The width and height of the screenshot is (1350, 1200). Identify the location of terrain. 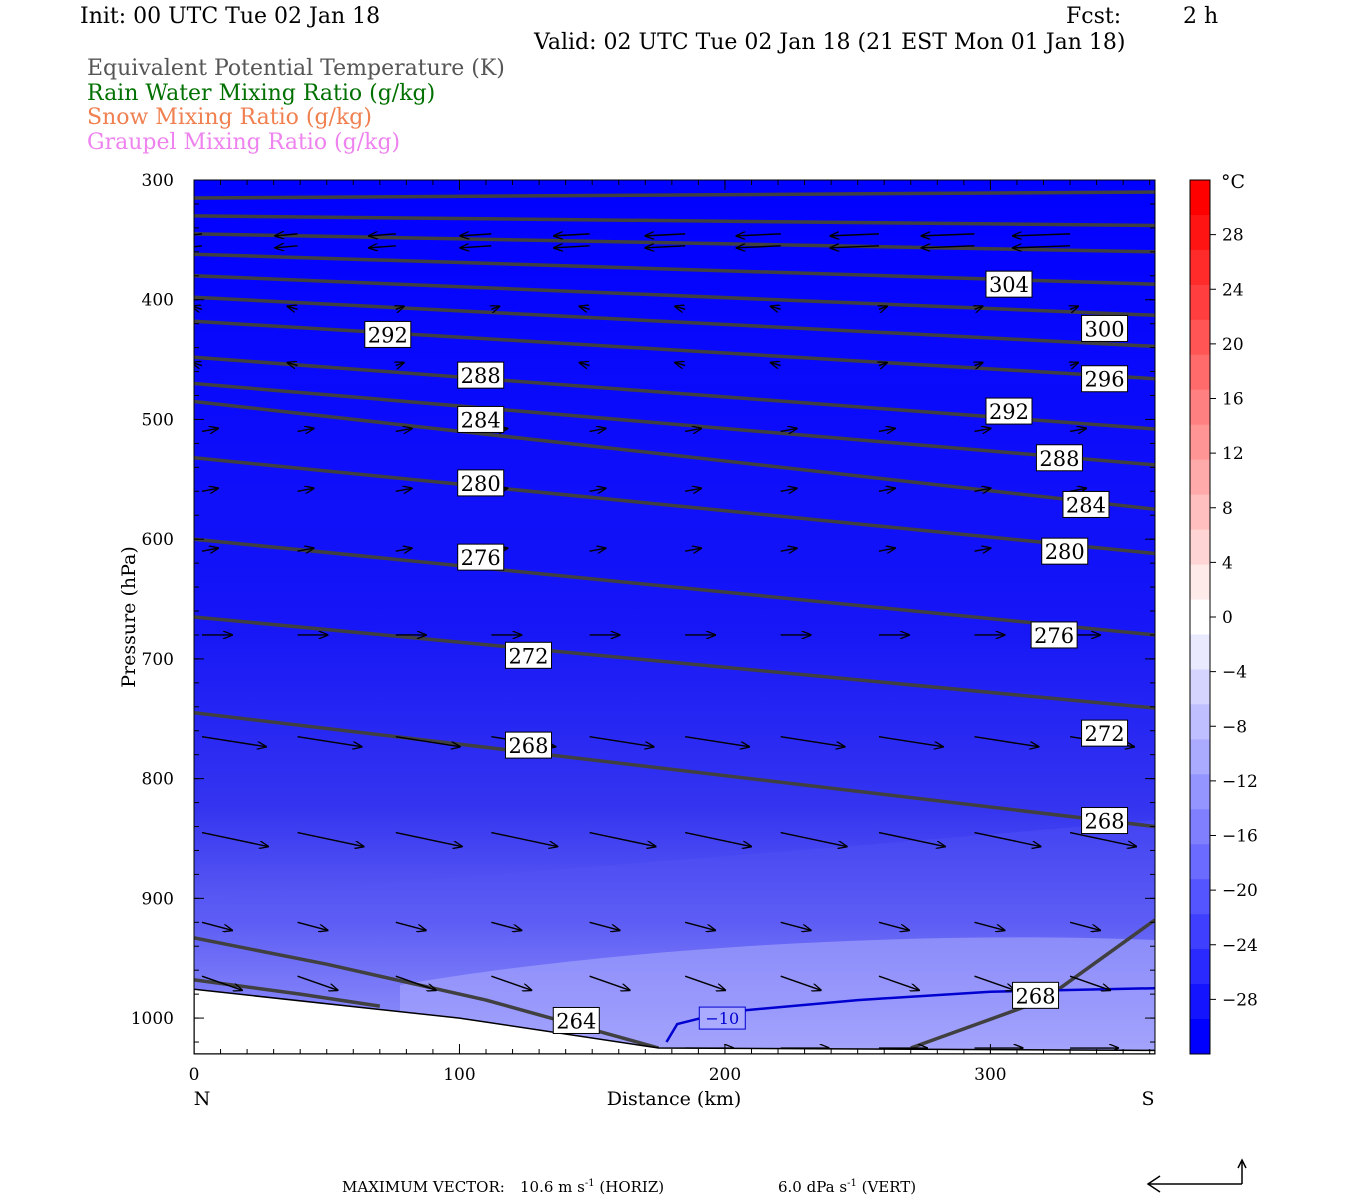
(674, 1021).